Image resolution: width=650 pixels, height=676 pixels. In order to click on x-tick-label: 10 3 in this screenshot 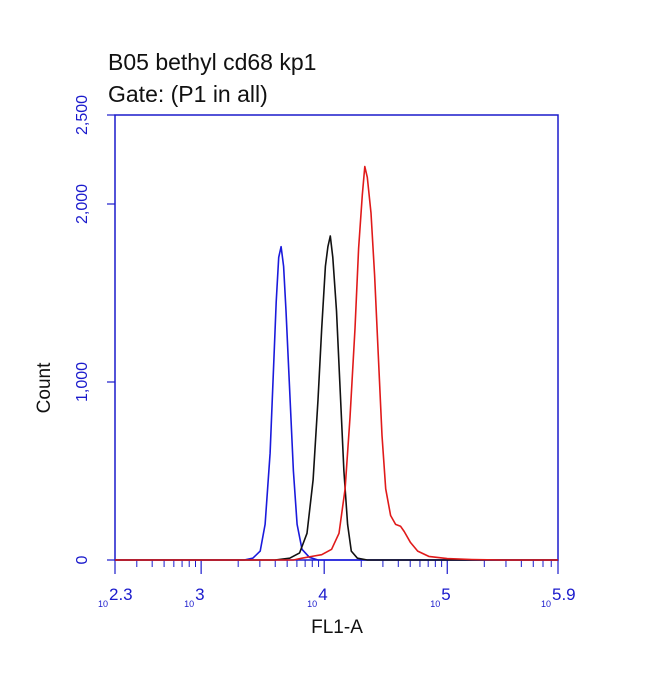, I will do `click(194, 597)`.